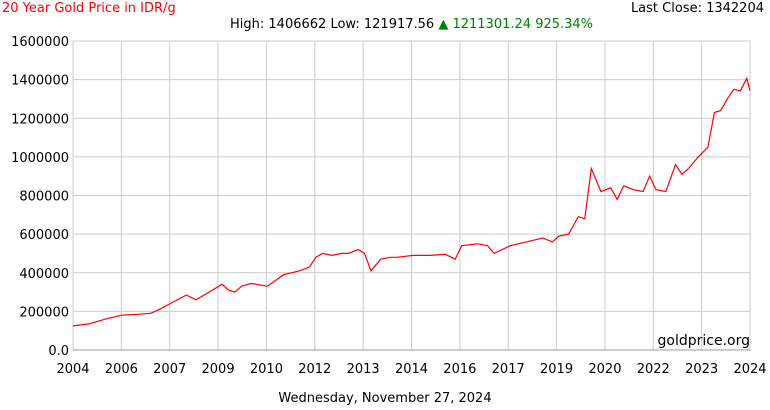 The height and width of the screenshot is (410, 770). I want to click on last-close: Last Close: 1342204, so click(697, 8).